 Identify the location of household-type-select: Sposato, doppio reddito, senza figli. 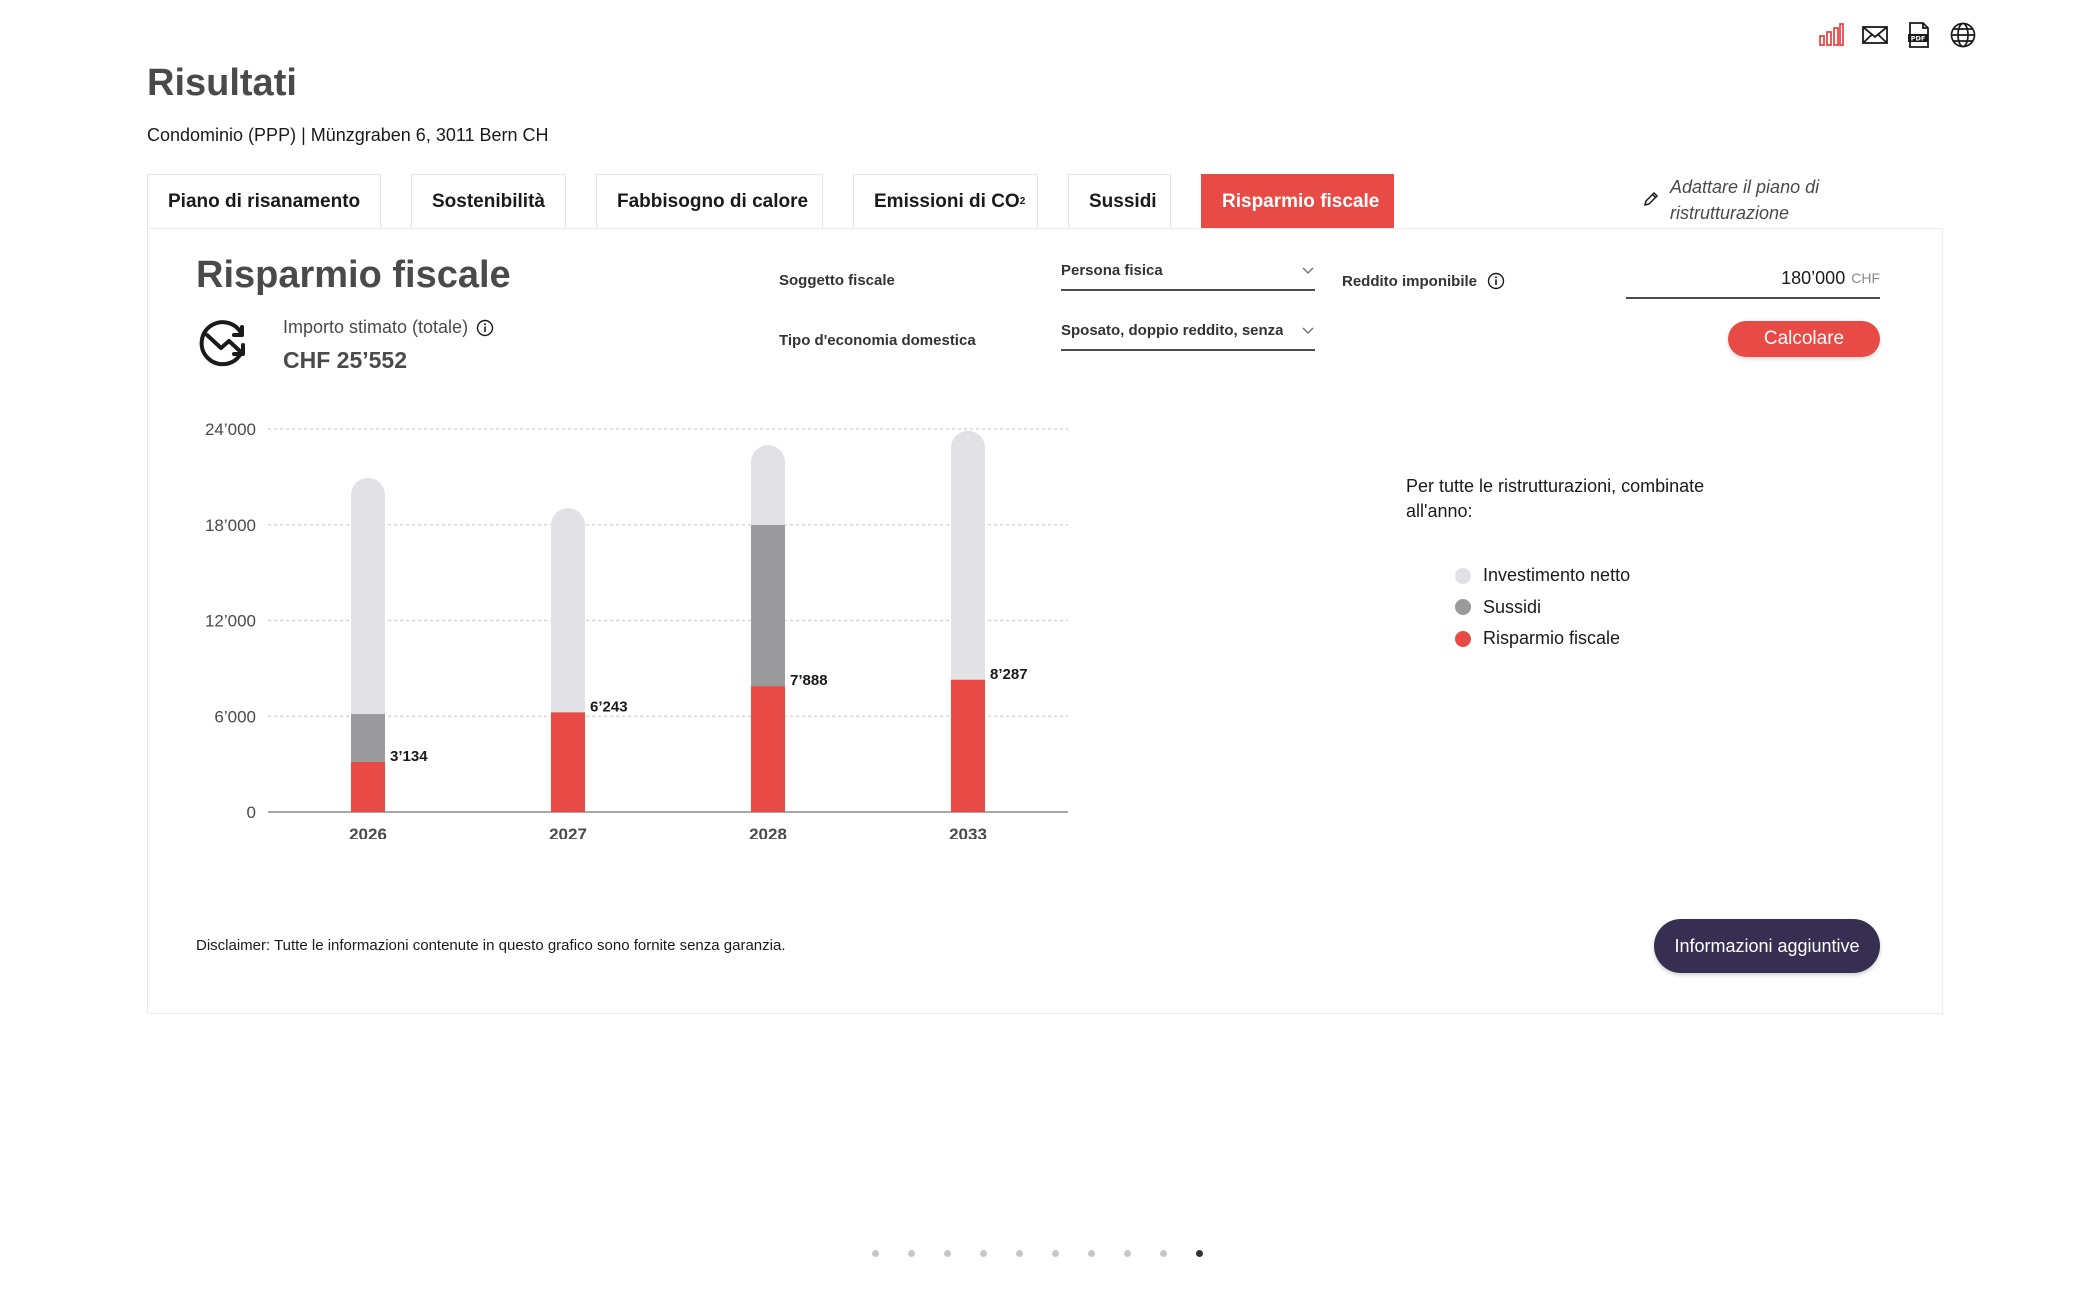
(1188, 331).